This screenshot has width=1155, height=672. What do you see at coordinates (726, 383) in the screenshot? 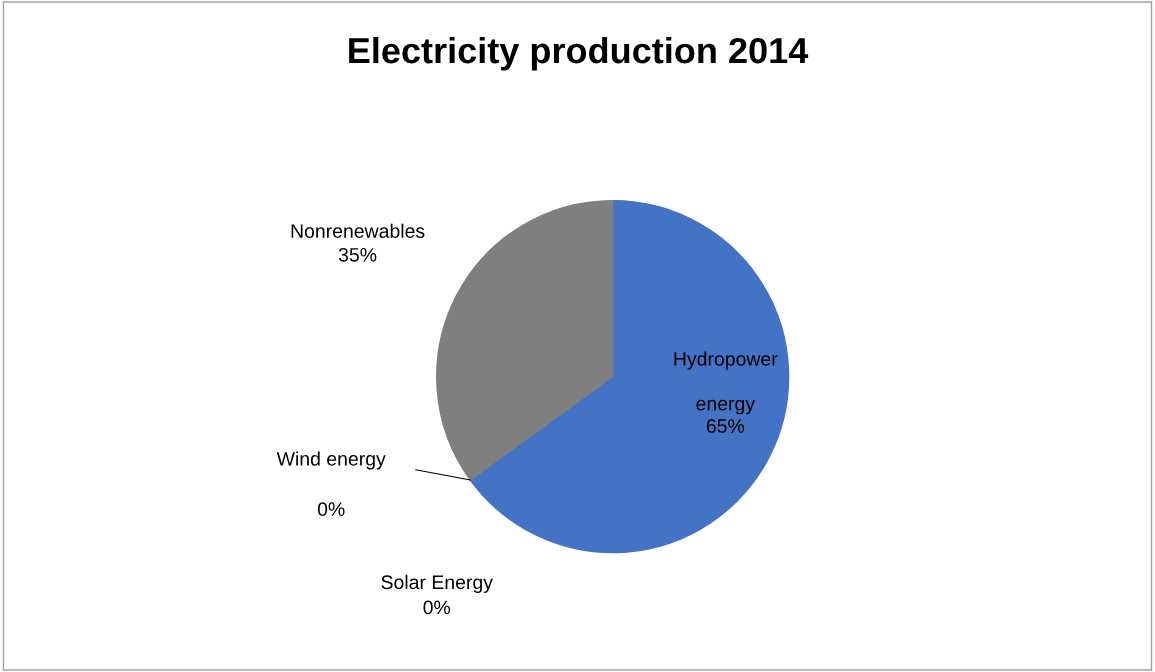
I see `category-label: Hydropower energy` at bounding box center [726, 383].